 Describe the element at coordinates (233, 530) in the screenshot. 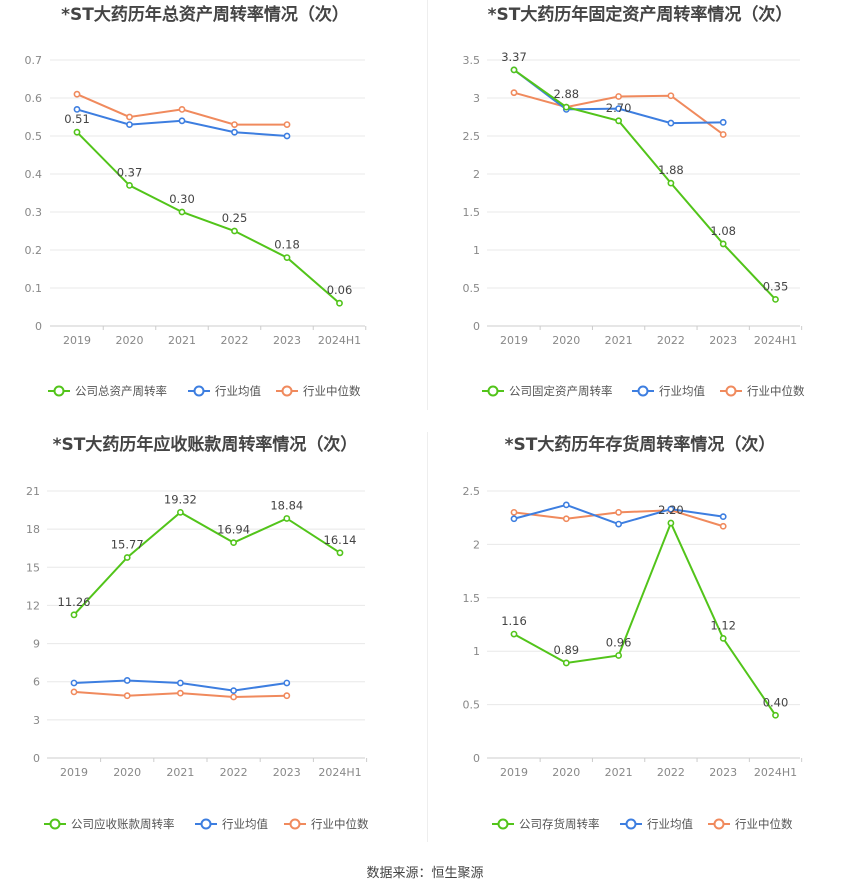

I see `data-label: 16.94` at that location.